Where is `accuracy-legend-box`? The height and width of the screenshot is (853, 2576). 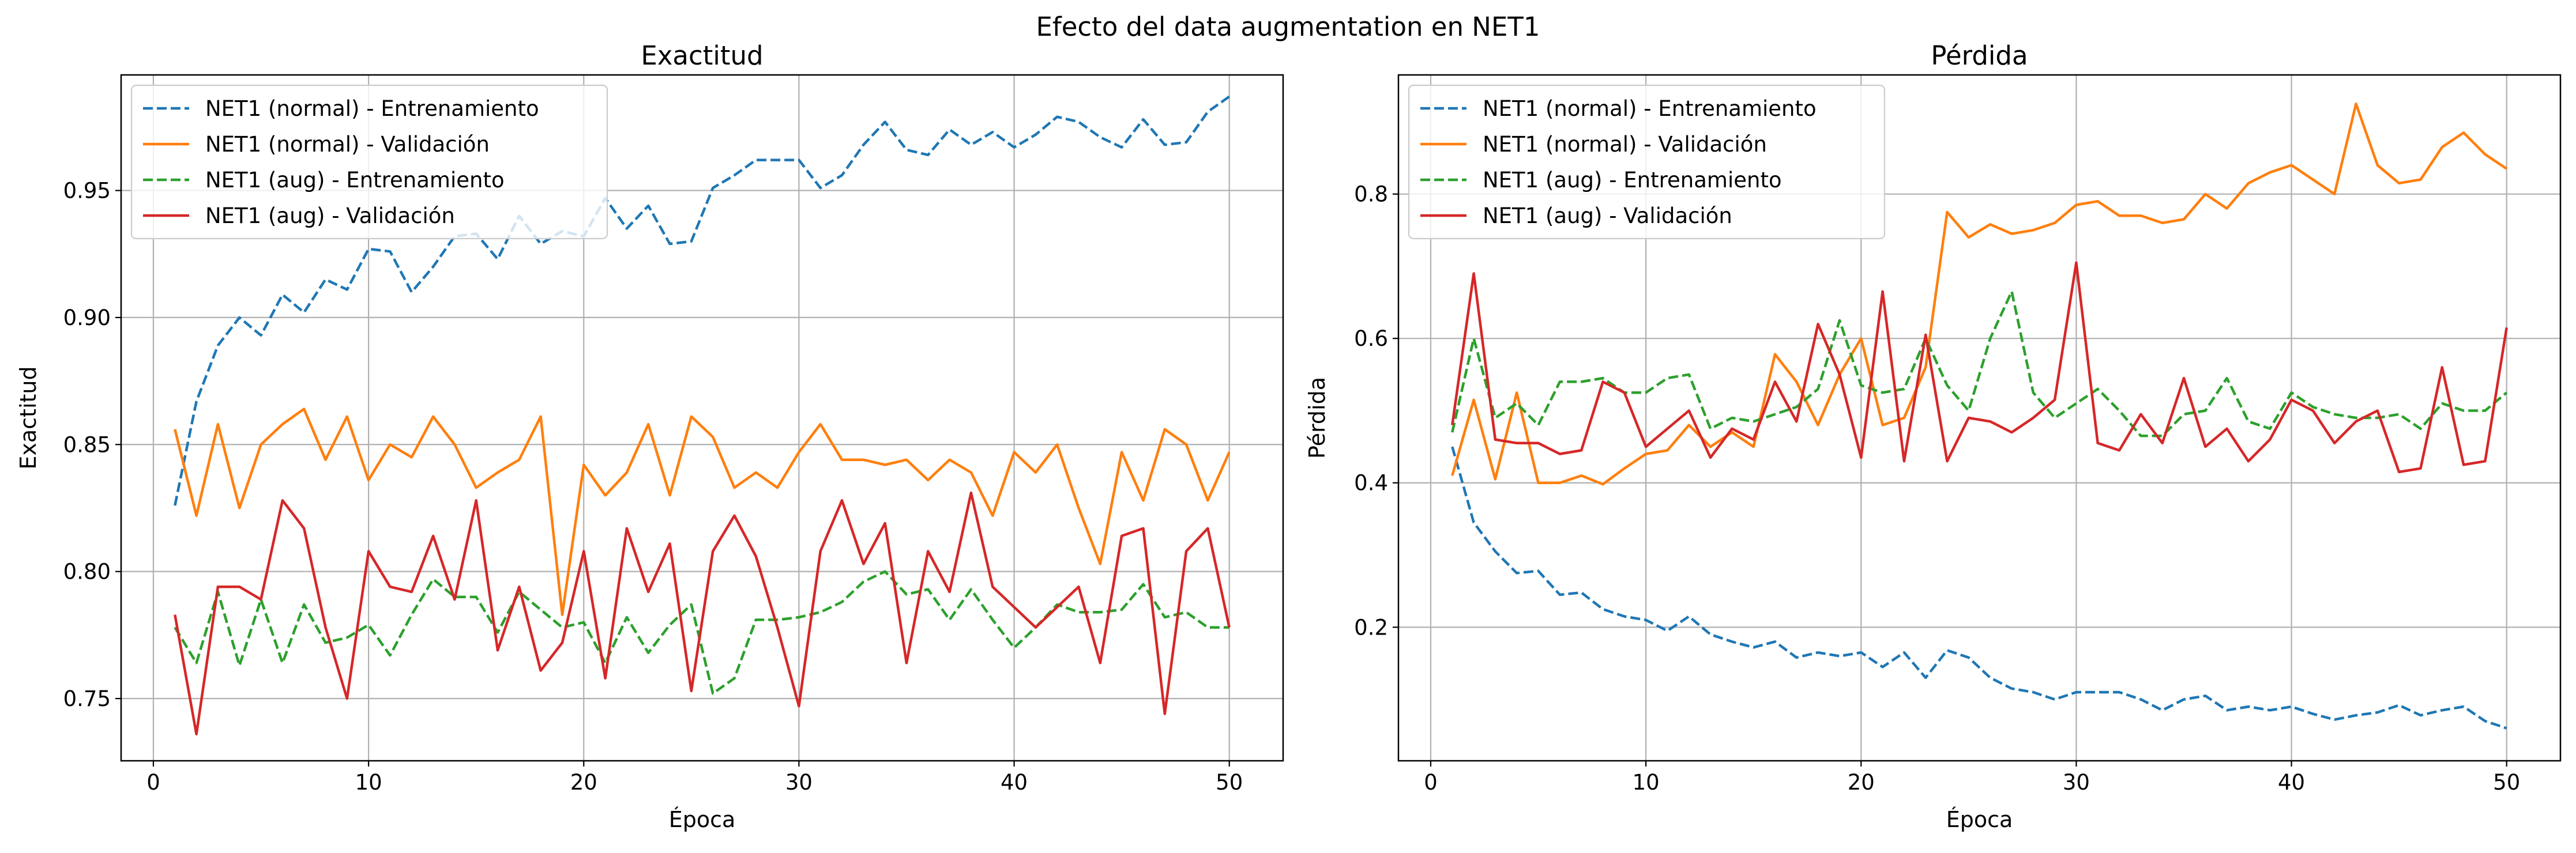 accuracy-legend-box is located at coordinates (369, 162).